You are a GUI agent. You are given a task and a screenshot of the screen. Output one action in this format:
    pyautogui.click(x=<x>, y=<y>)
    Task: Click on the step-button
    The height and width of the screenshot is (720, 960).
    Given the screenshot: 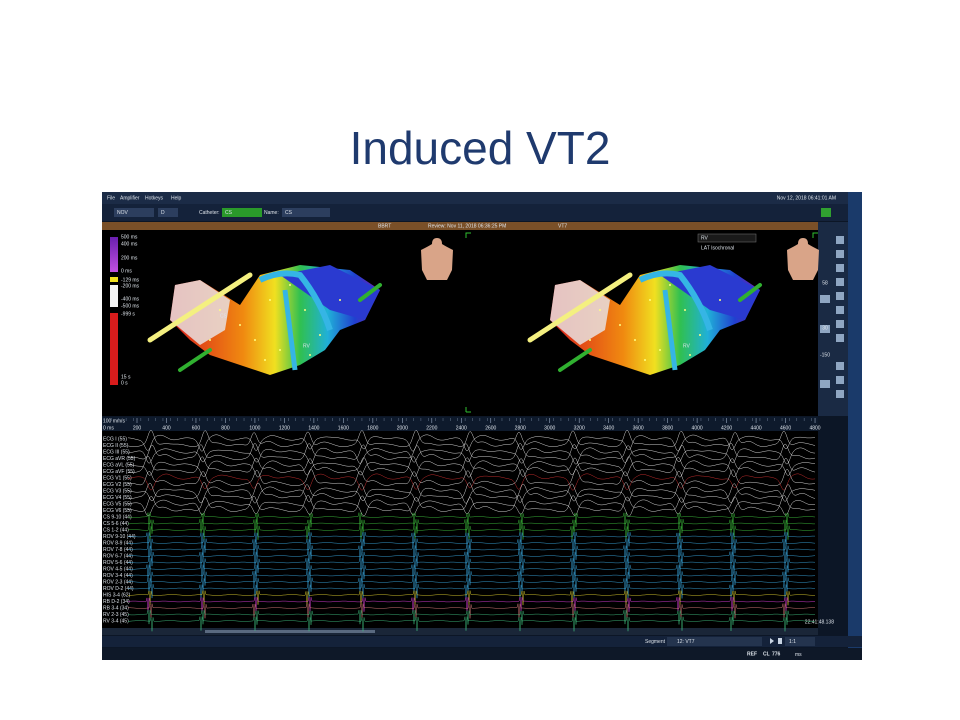 What is the action you would take?
    pyautogui.click(x=780, y=641)
    